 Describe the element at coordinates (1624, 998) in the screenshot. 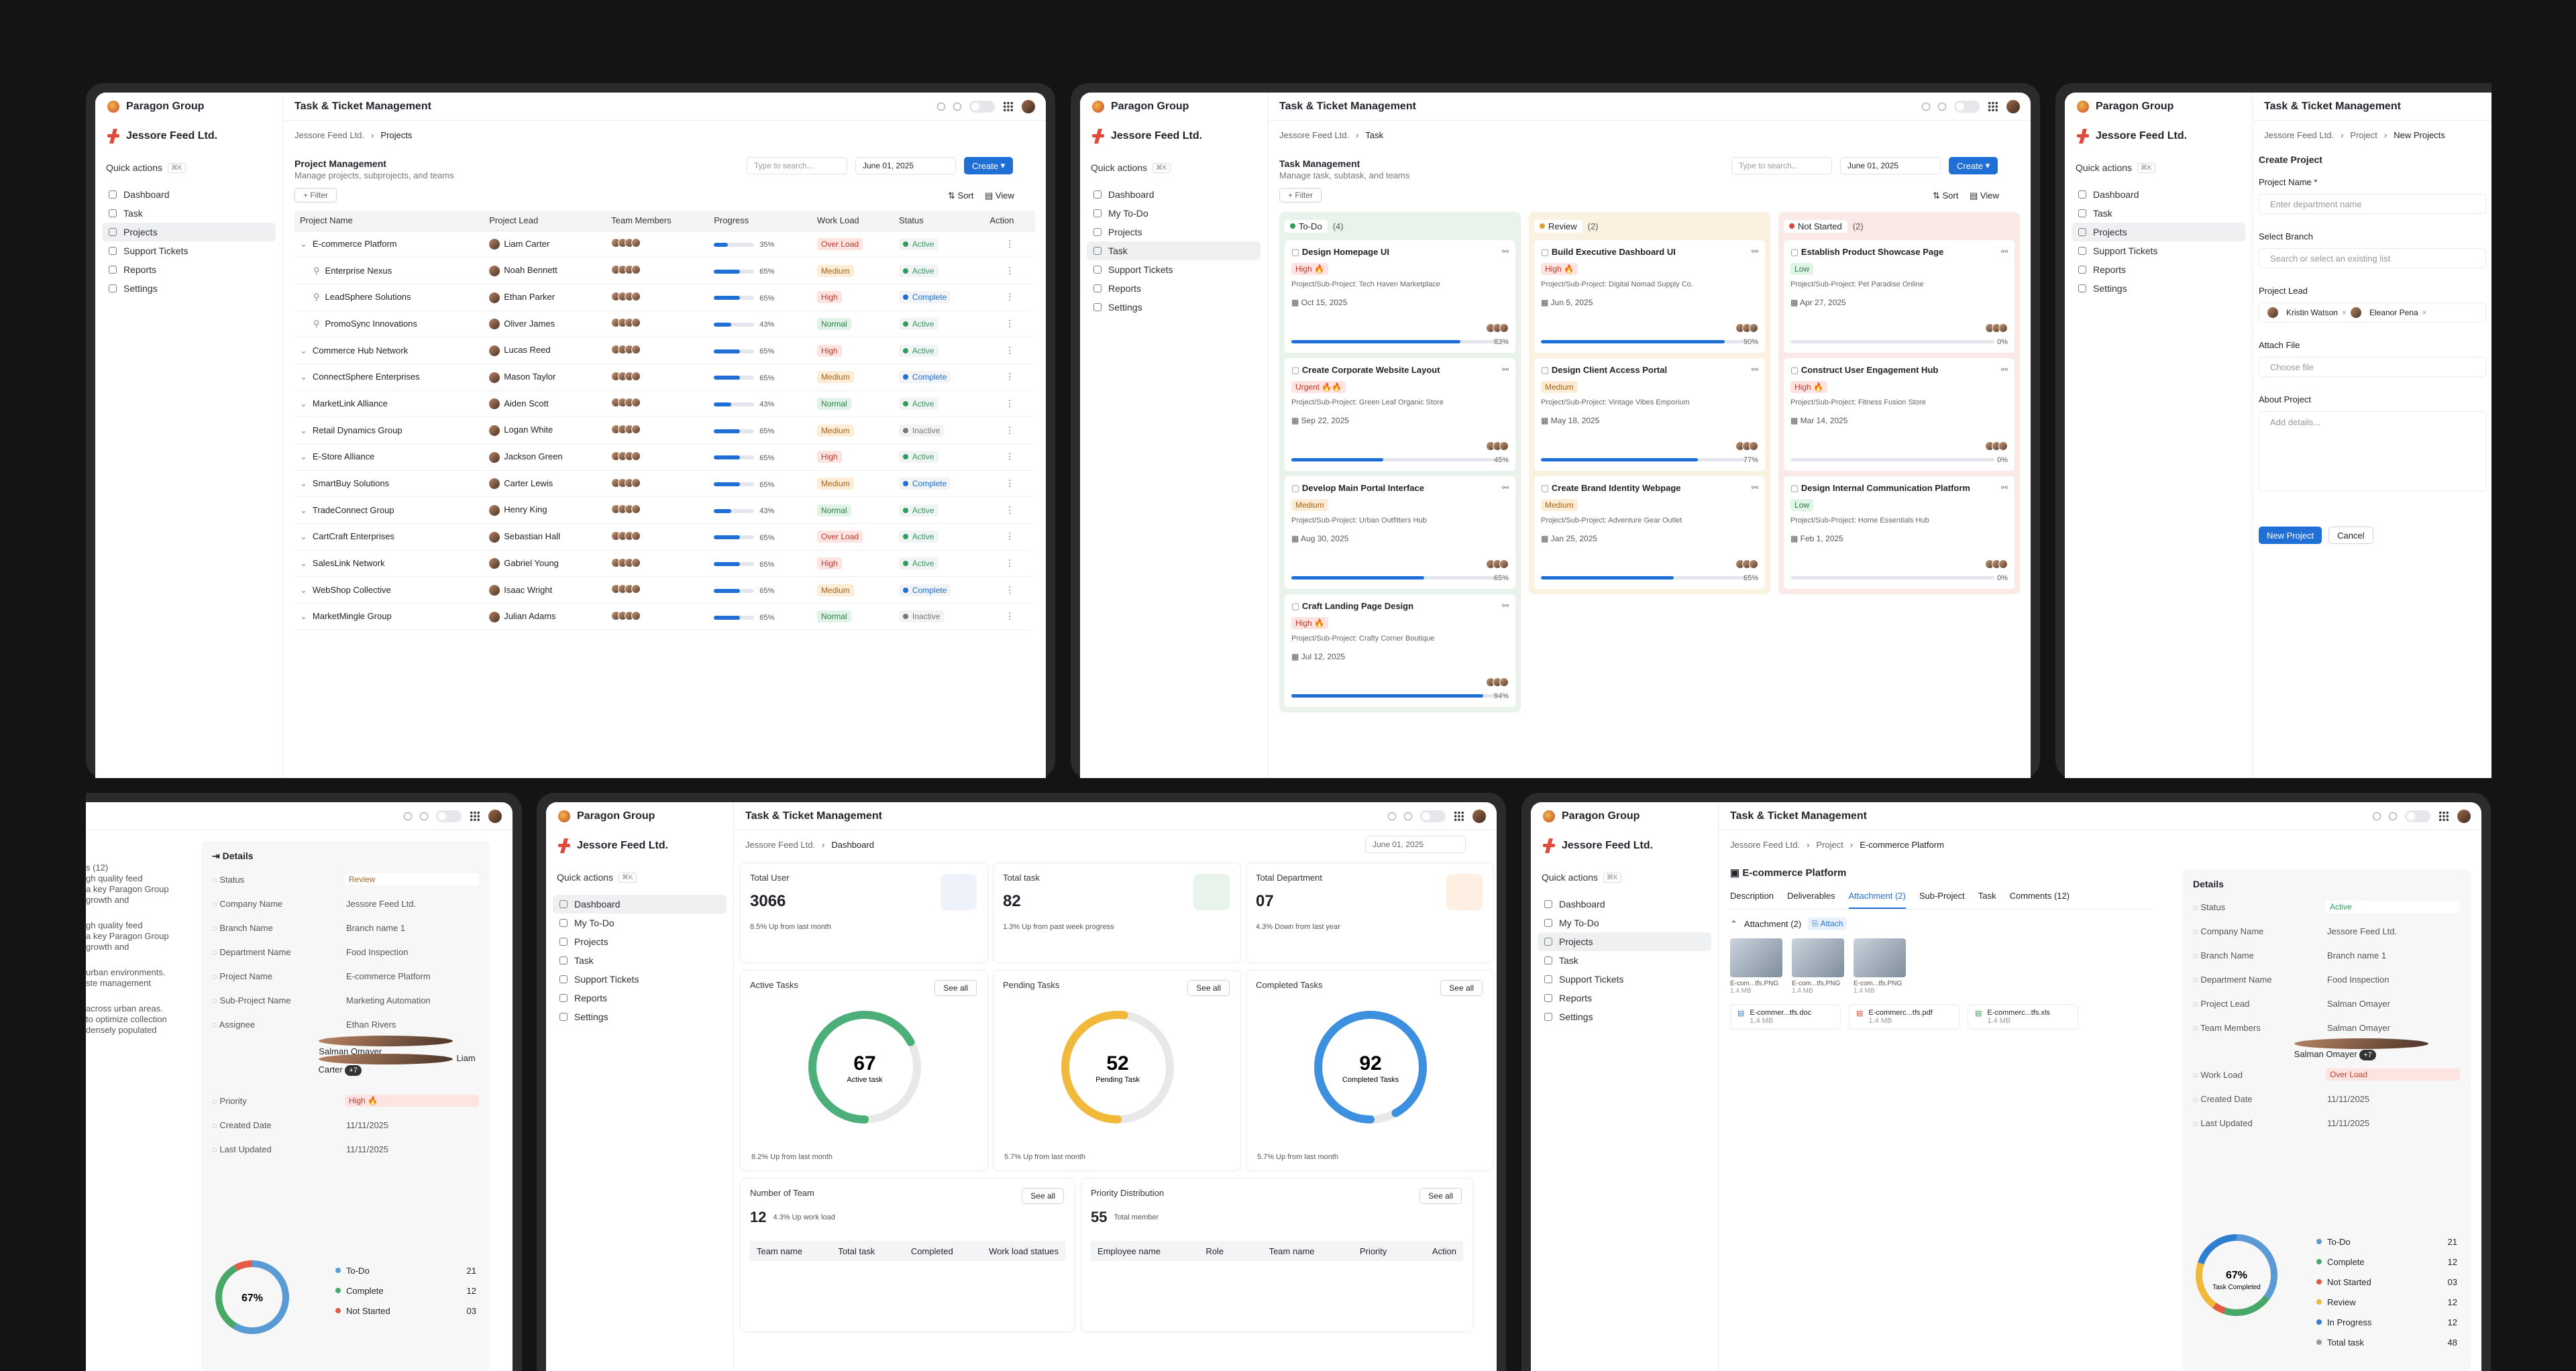

I see `sidebar-item-reports: Reports` at that location.